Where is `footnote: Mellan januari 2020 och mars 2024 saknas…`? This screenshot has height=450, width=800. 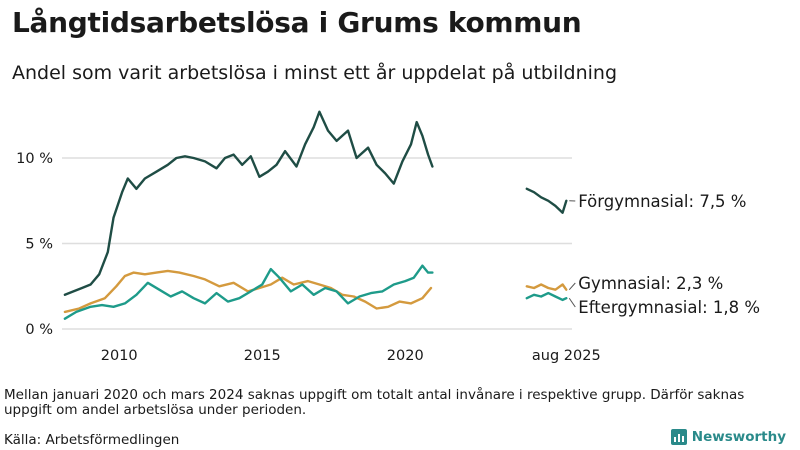
footnote: Mellan januari 2020 och mars 2024 saknas… is located at coordinates (374, 402).